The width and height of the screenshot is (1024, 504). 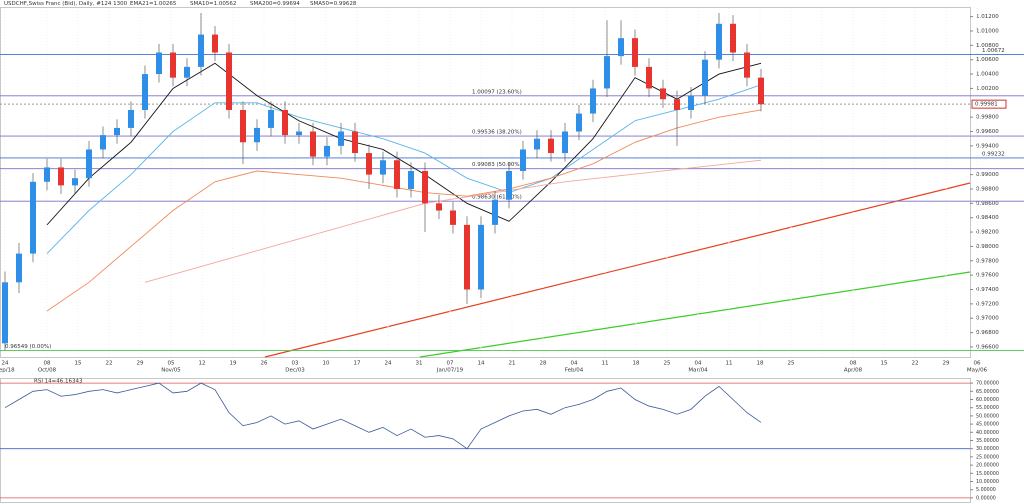 I want to click on y-tick-label: 45.00000, so click(x=987, y=425).